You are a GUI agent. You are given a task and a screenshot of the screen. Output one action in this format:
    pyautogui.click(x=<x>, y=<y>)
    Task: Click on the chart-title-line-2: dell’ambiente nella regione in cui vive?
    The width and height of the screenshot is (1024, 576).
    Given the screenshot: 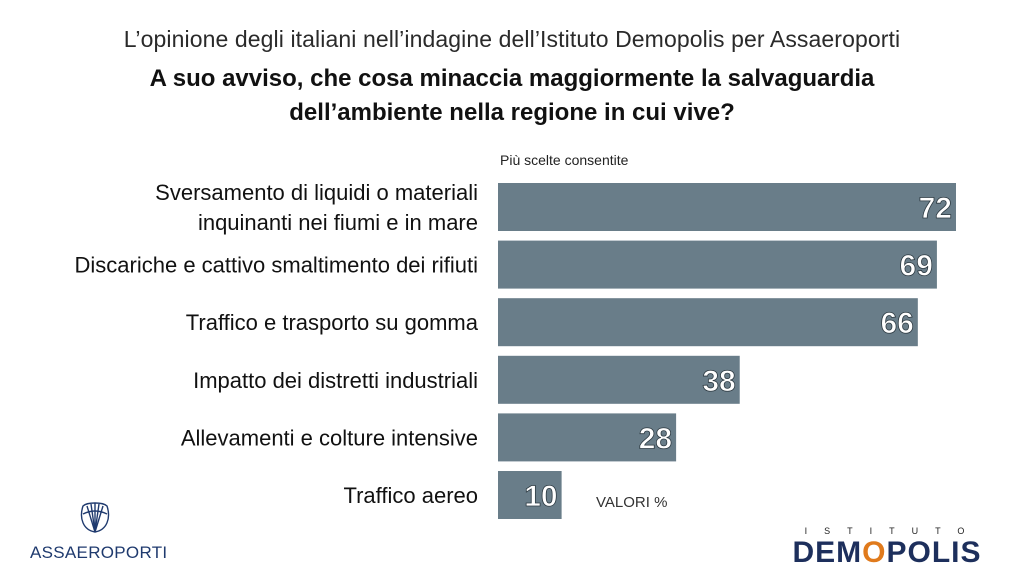 What is the action you would take?
    pyautogui.click(x=512, y=112)
    